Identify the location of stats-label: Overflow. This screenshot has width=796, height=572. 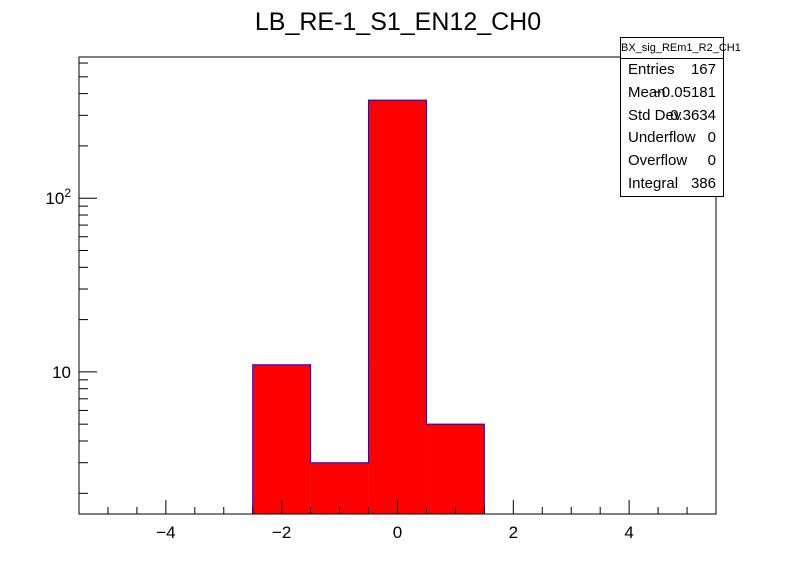
(658, 161).